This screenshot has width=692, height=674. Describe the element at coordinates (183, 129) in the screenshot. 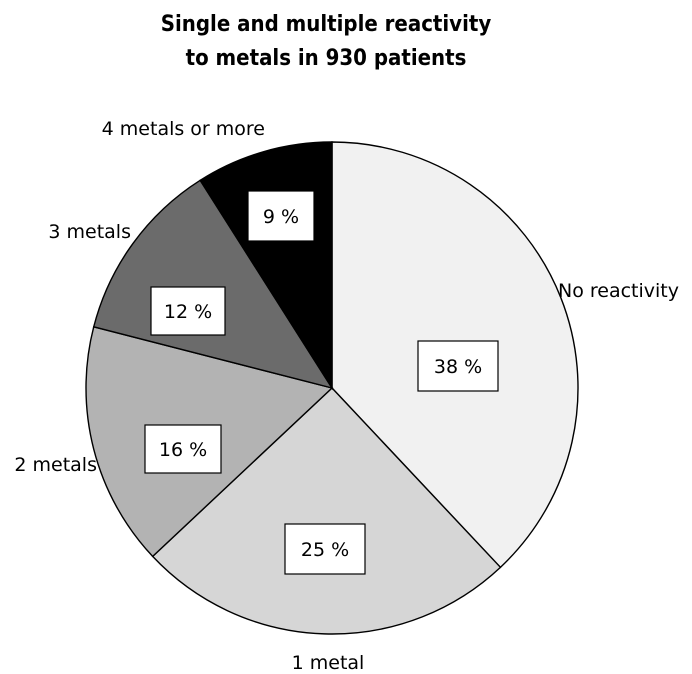

I see `category-label-4-metals-or-more: 4 metals or more` at that location.